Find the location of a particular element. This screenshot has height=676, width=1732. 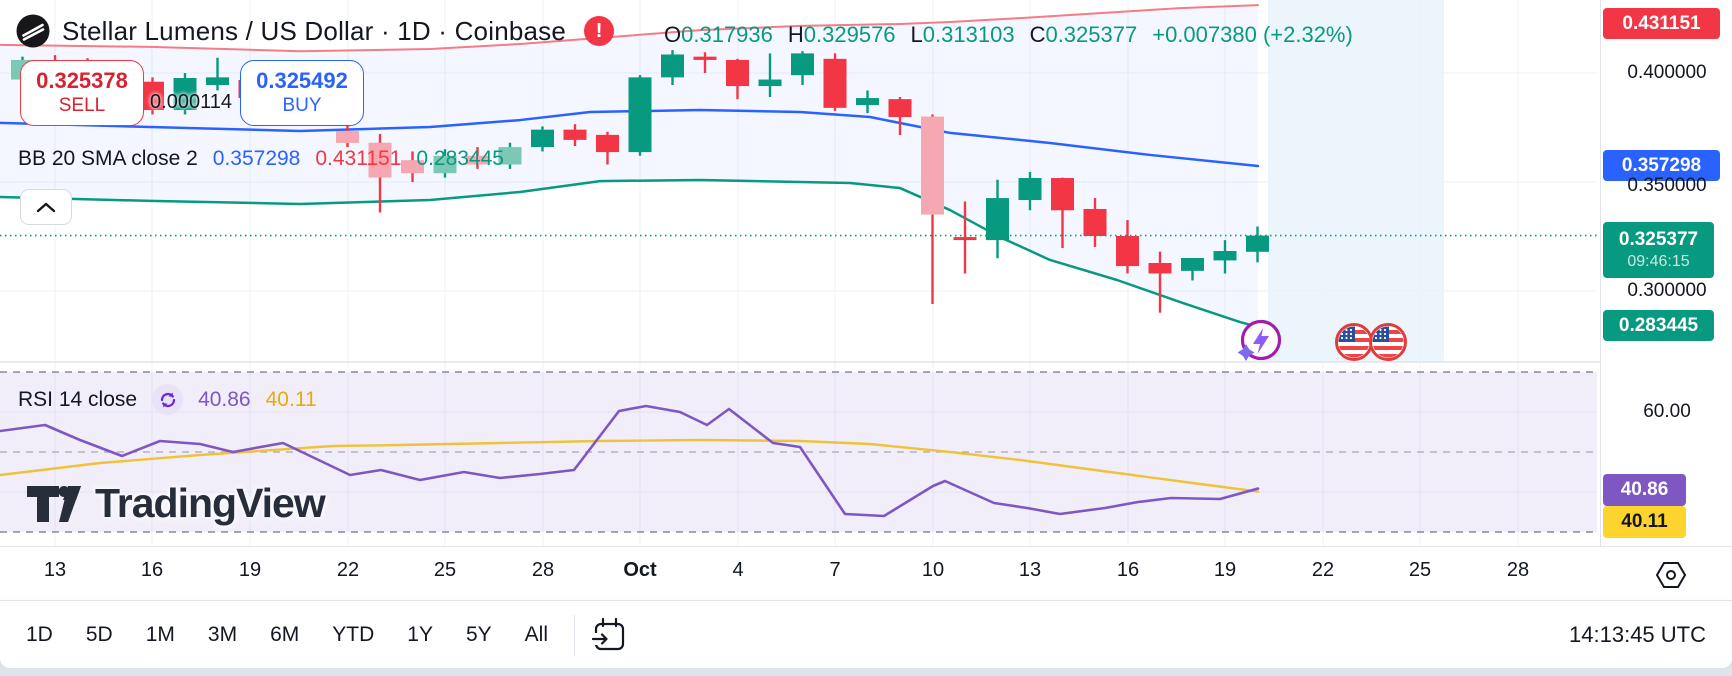

time-axis-label: 10 is located at coordinates (933, 570).